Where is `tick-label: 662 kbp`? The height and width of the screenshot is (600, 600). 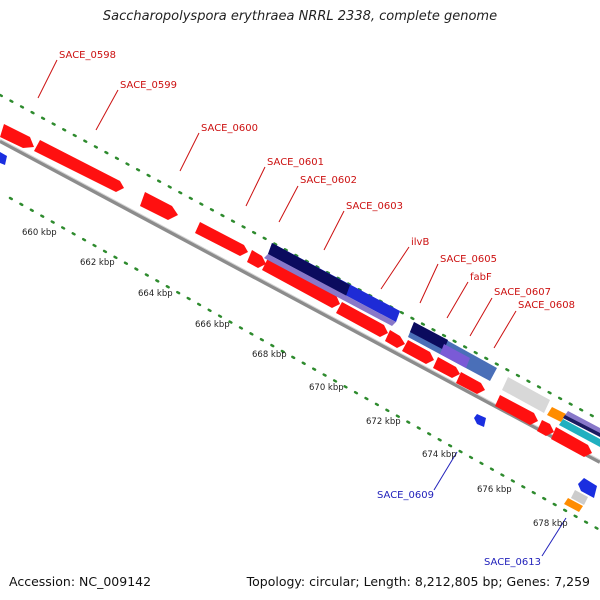 tick-label: 662 kbp is located at coordinates (97, 263).